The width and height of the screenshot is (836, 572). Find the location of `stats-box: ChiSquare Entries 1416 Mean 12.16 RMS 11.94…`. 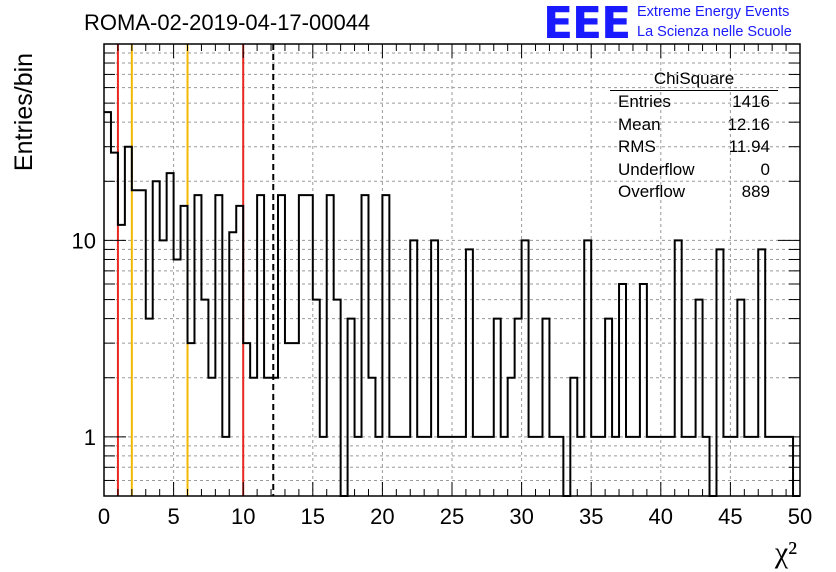

stats-box: ChiSquare Entries 1416 Mean 12.16 RMS 11.94… is located at coordinates (694, 136).